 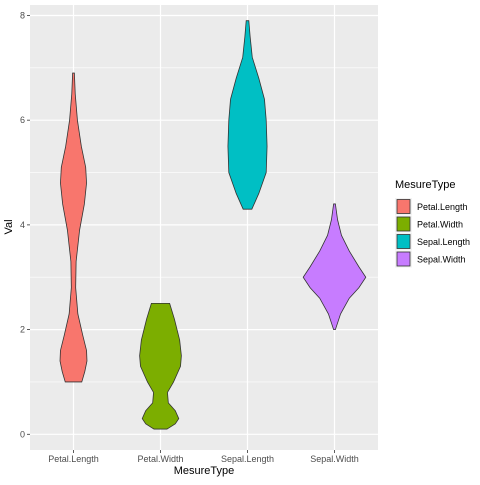 I want to click on y-tick-label: 8, so click(x=22, y=15).